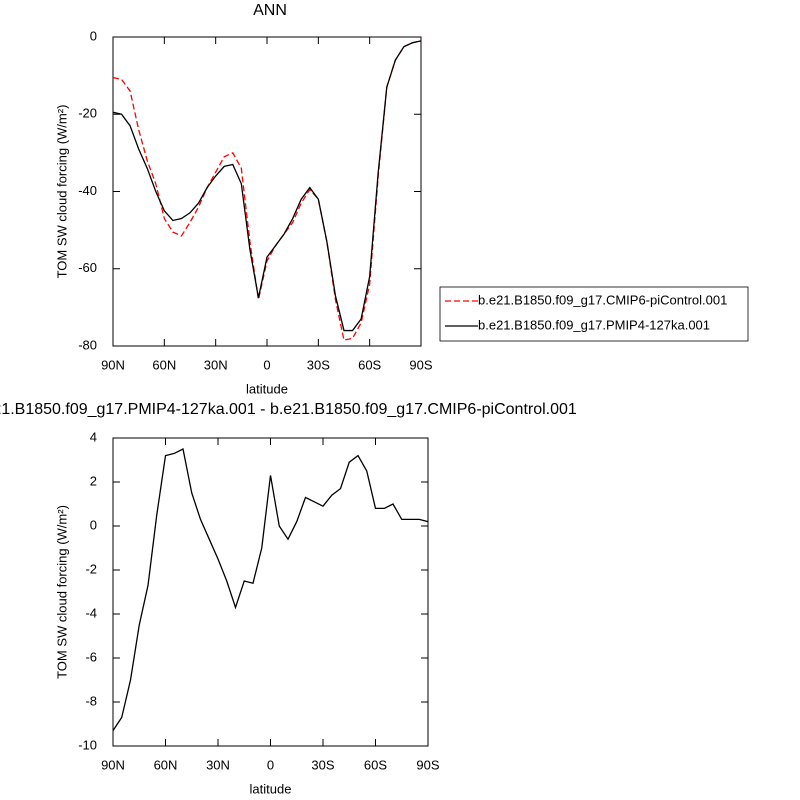 Image resolution: width=800 pixels, height=800 pixels. What do you see at coordinates (87, 344) in the screenshot?
I see `y-tick-label: -80` at bounding box center [87, 344].